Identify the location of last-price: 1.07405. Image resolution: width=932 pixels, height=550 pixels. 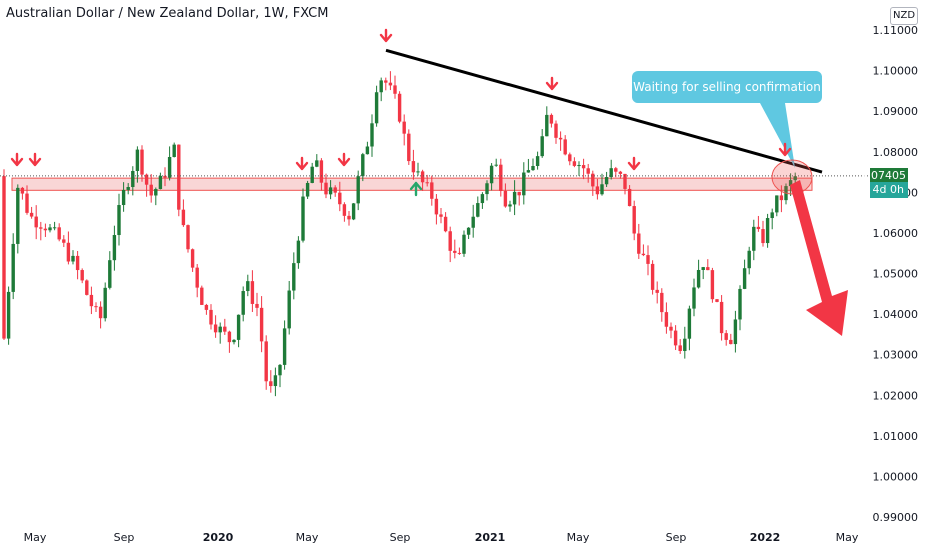
(883, 175).